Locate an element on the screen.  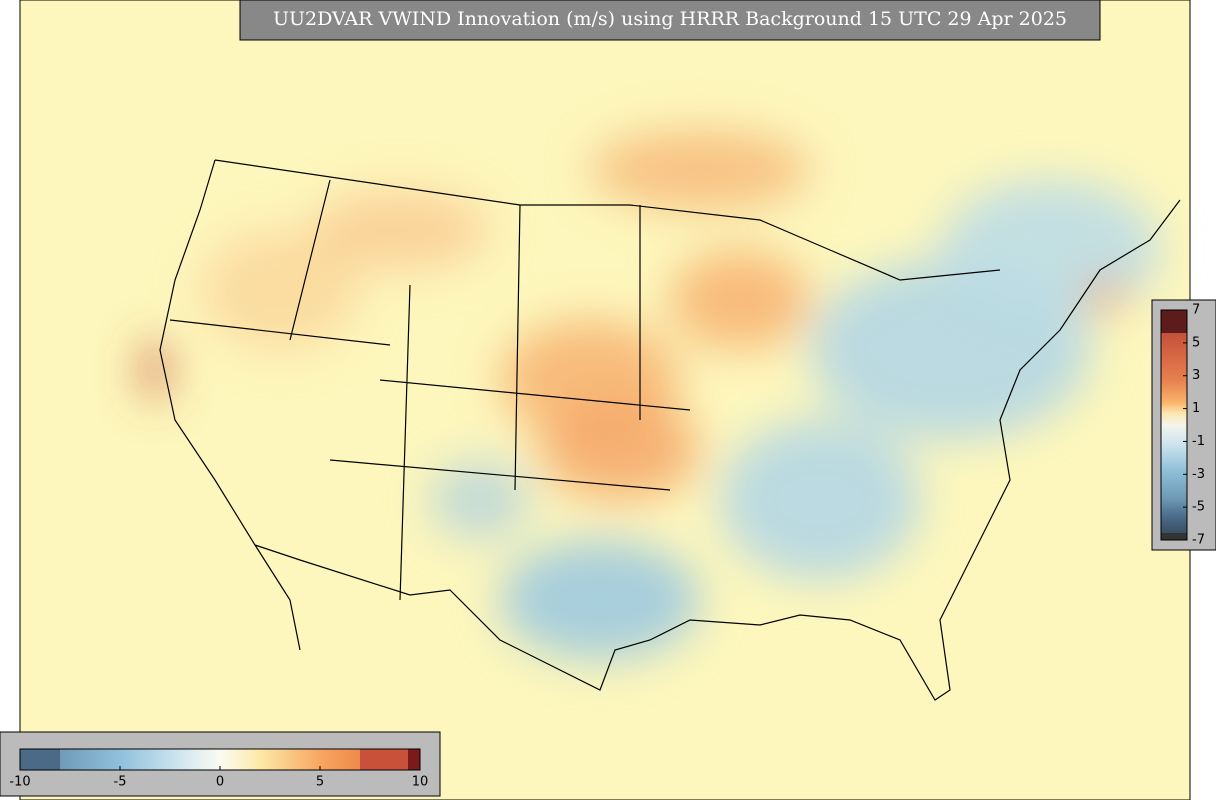
colorbar-tick-label: 0 is located at coordinates (220, 782).